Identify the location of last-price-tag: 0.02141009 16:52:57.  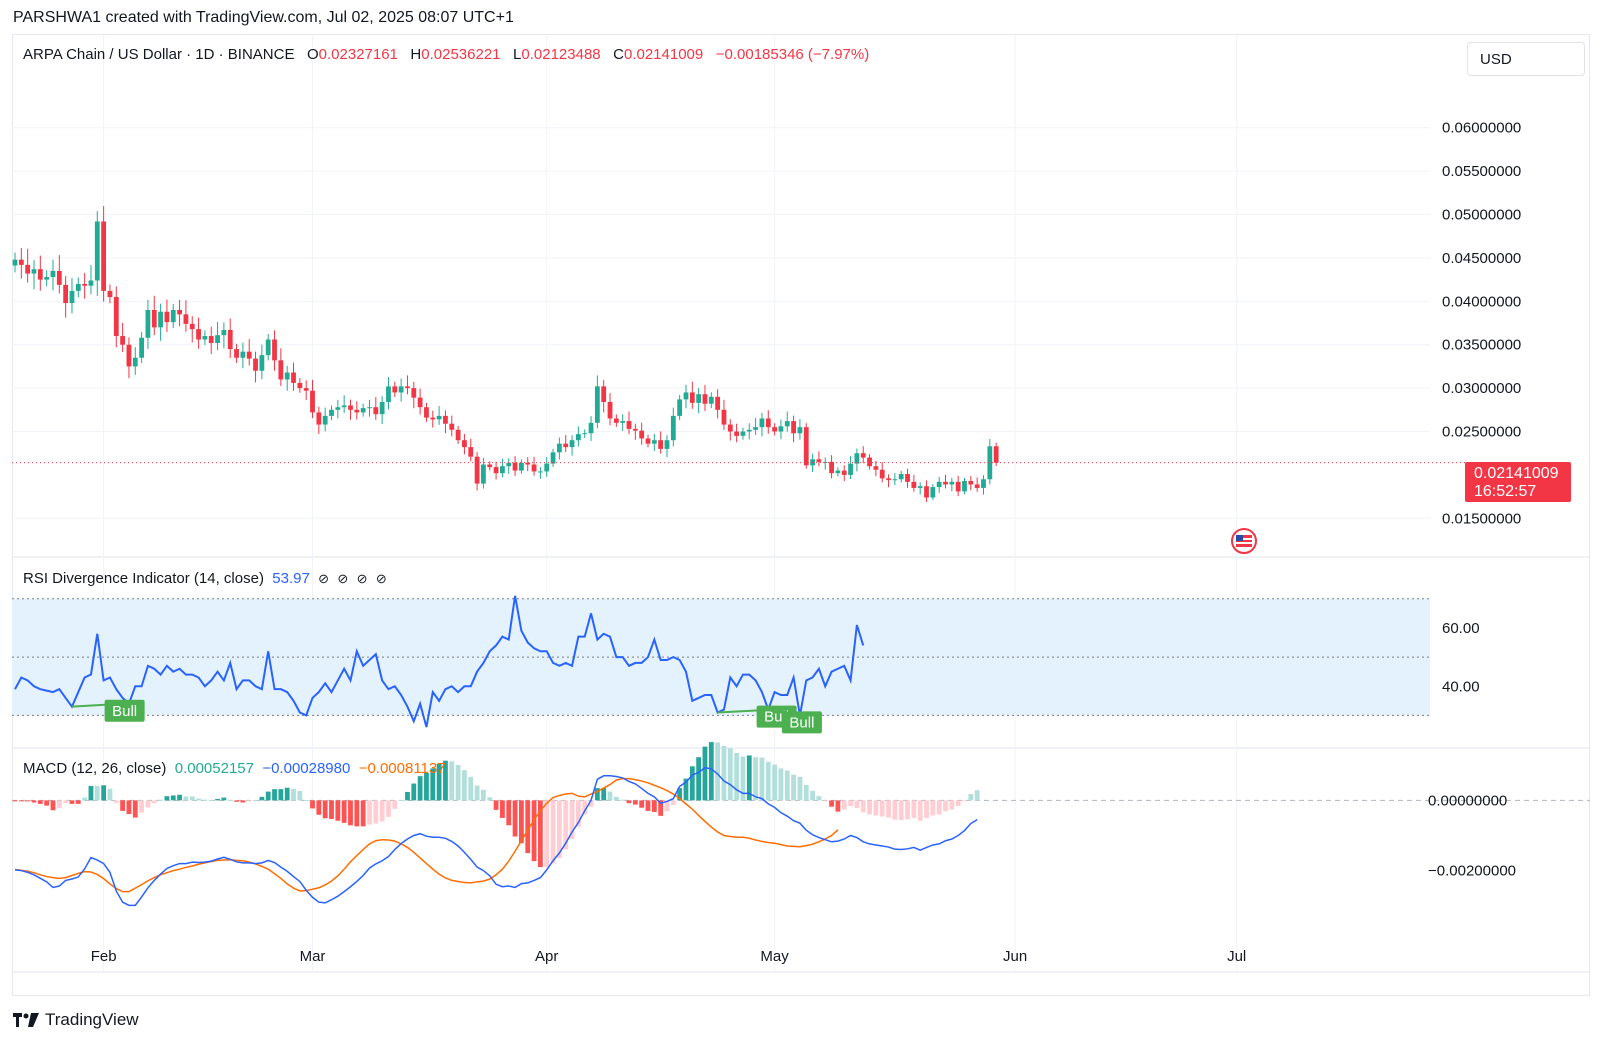
(1518, 482).